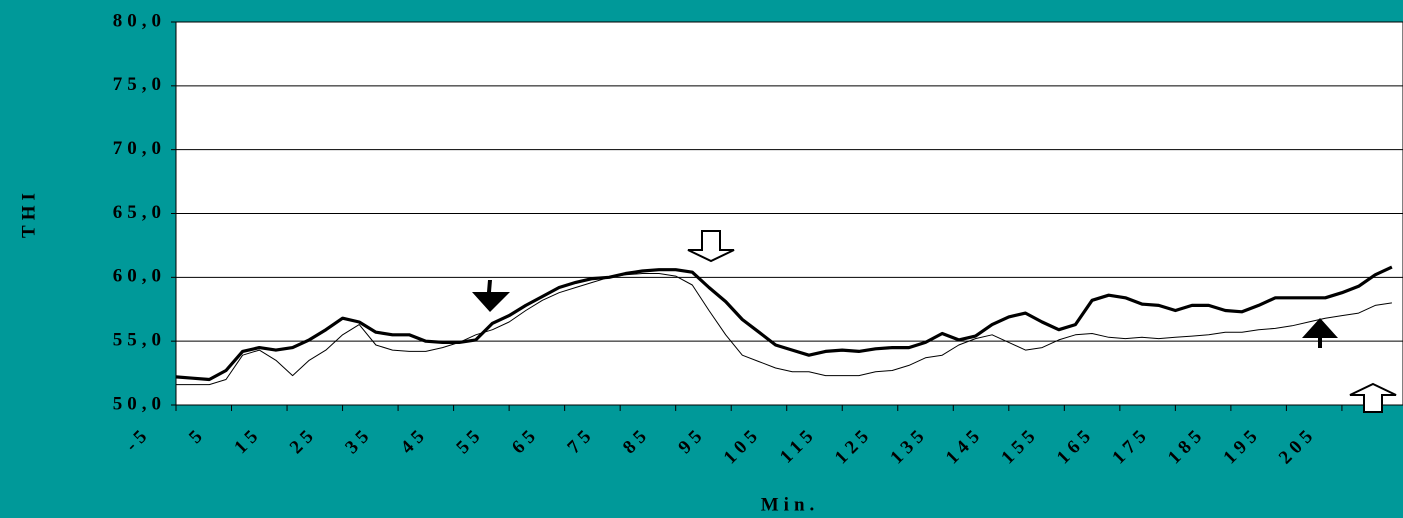 The image size is (1403, 518). What do you see at coordinates (139, 20) in the screenshot?
I see `y-tick-label: 80,0` at bounding box center [139, 20].